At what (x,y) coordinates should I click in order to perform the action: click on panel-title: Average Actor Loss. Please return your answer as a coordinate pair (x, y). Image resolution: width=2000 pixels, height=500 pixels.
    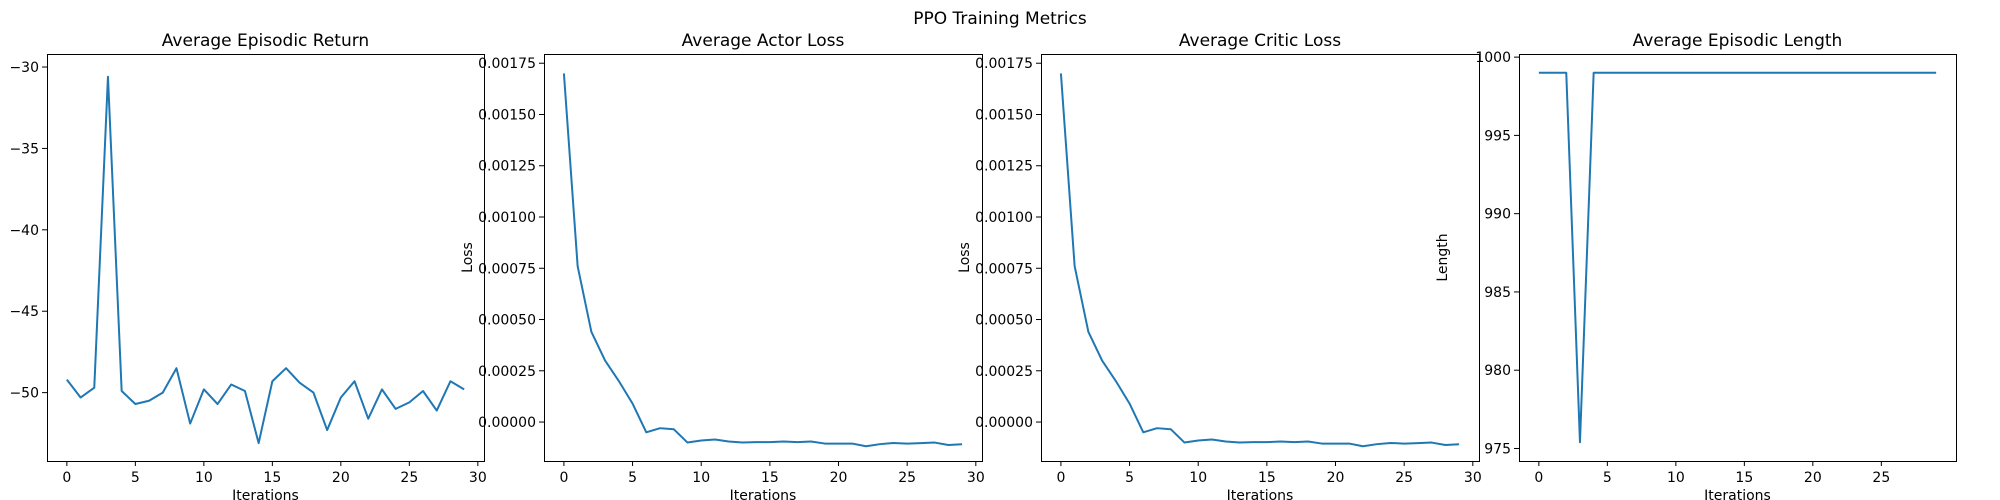
    Looking at the image, I should click on (763, 41).